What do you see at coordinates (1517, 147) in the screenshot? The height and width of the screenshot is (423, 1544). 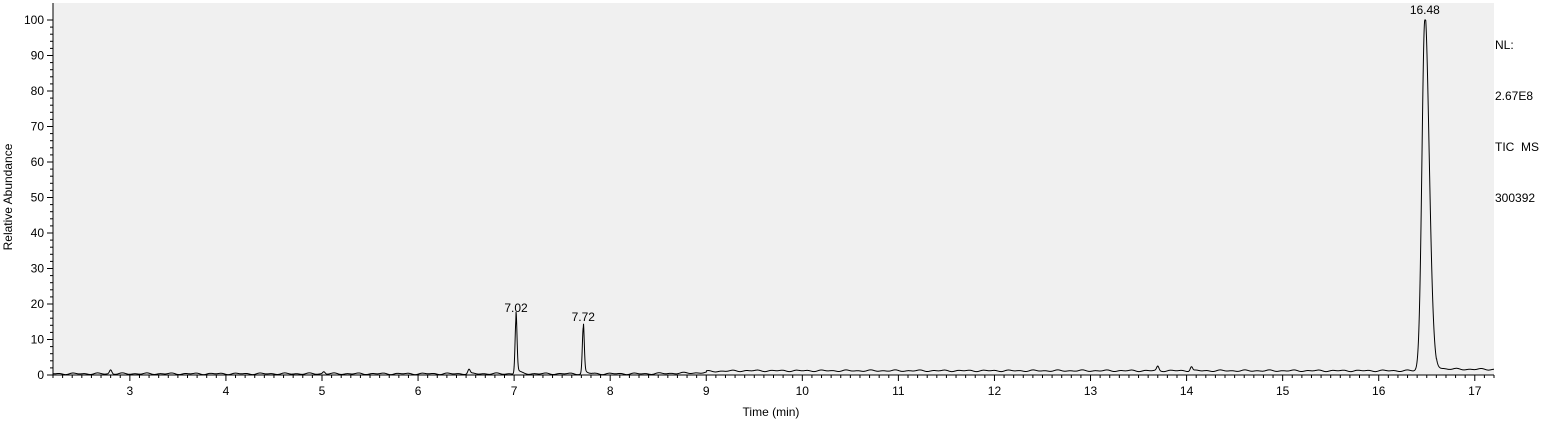 I see `trace-type: TIC MS` at bounding box center [1517, 147].